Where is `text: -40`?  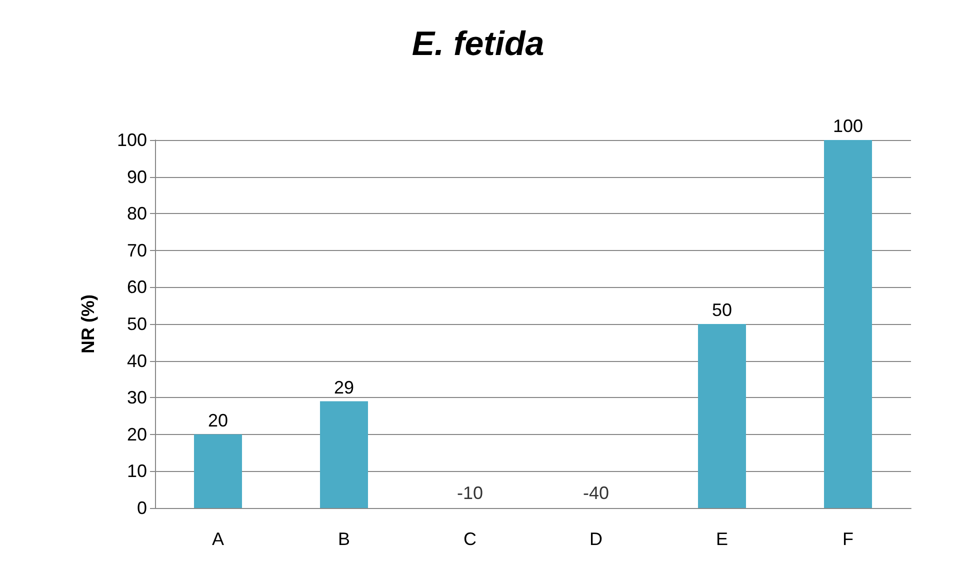
text: -40 is located at coordinates (596, 493).